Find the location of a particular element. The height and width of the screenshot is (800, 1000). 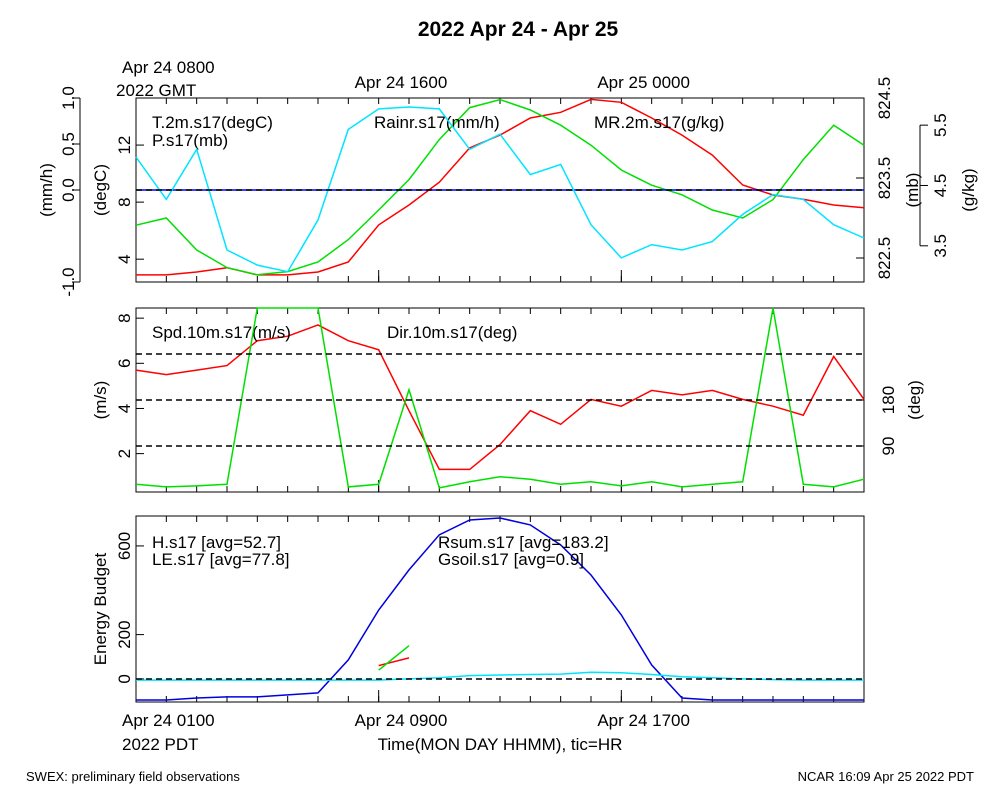

legend-entry: Dir.10m.s17(deg) is located at coordinates (452, 332).